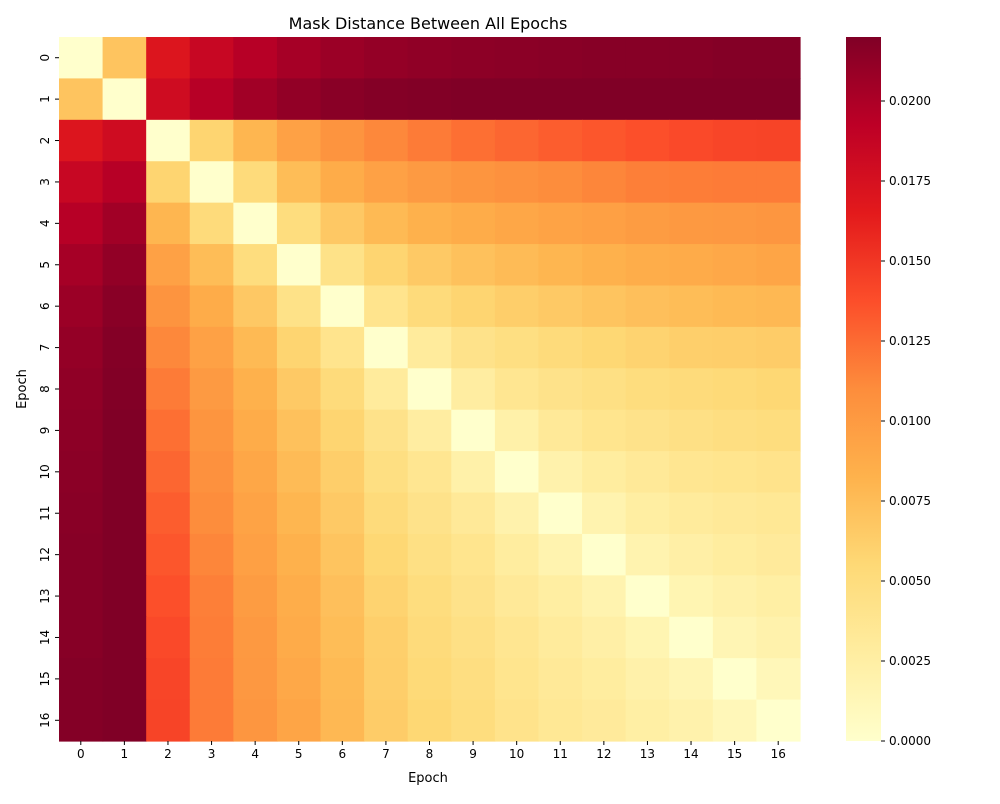 This screenshot has width=1000, height=804. I want to click on x-tick-label: 4, so click(255, 754).